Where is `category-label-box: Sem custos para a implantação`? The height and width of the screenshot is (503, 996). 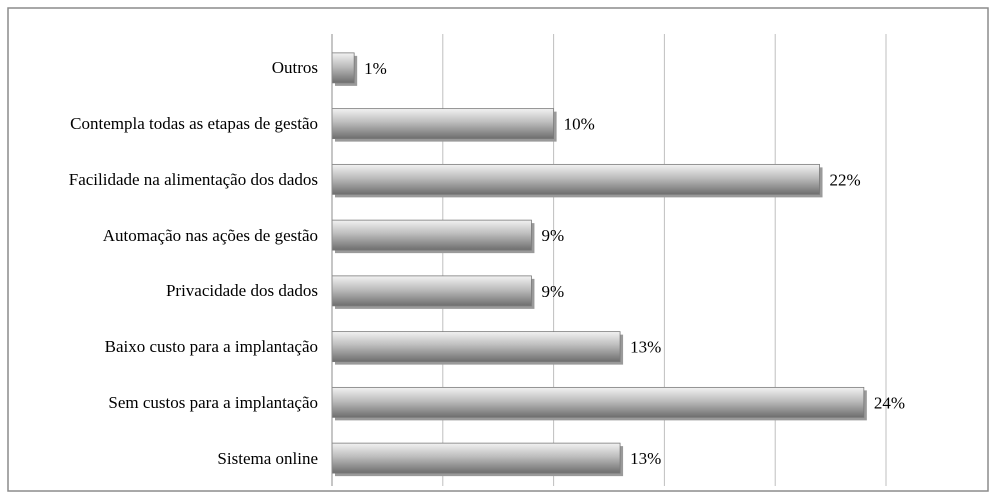
category-label-box: Sem custos para a implantação is located at coordinates (213, 402).